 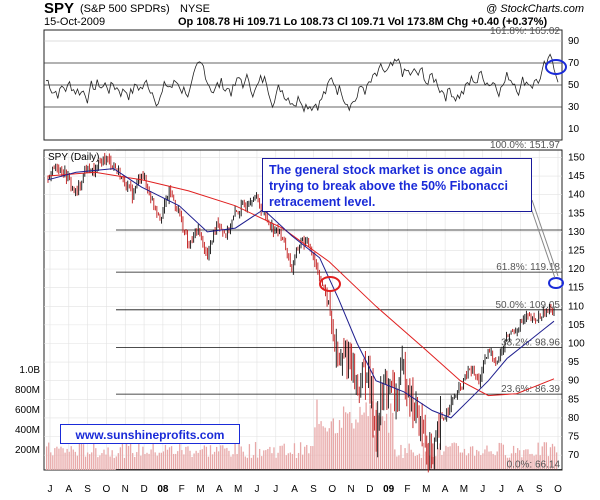 I want to click on volume-tick-1: 800M, so click(x=27, y=390).